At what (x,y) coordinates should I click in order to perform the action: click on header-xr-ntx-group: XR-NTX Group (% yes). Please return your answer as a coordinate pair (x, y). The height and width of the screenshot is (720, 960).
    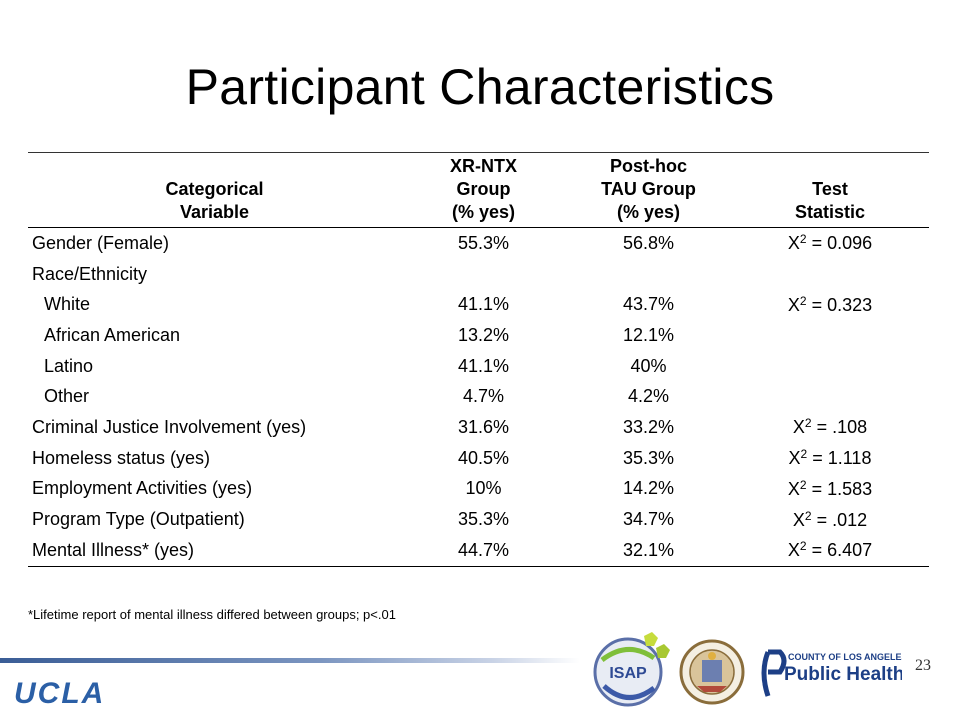
    Looking at the image, I should click on (483, 190).